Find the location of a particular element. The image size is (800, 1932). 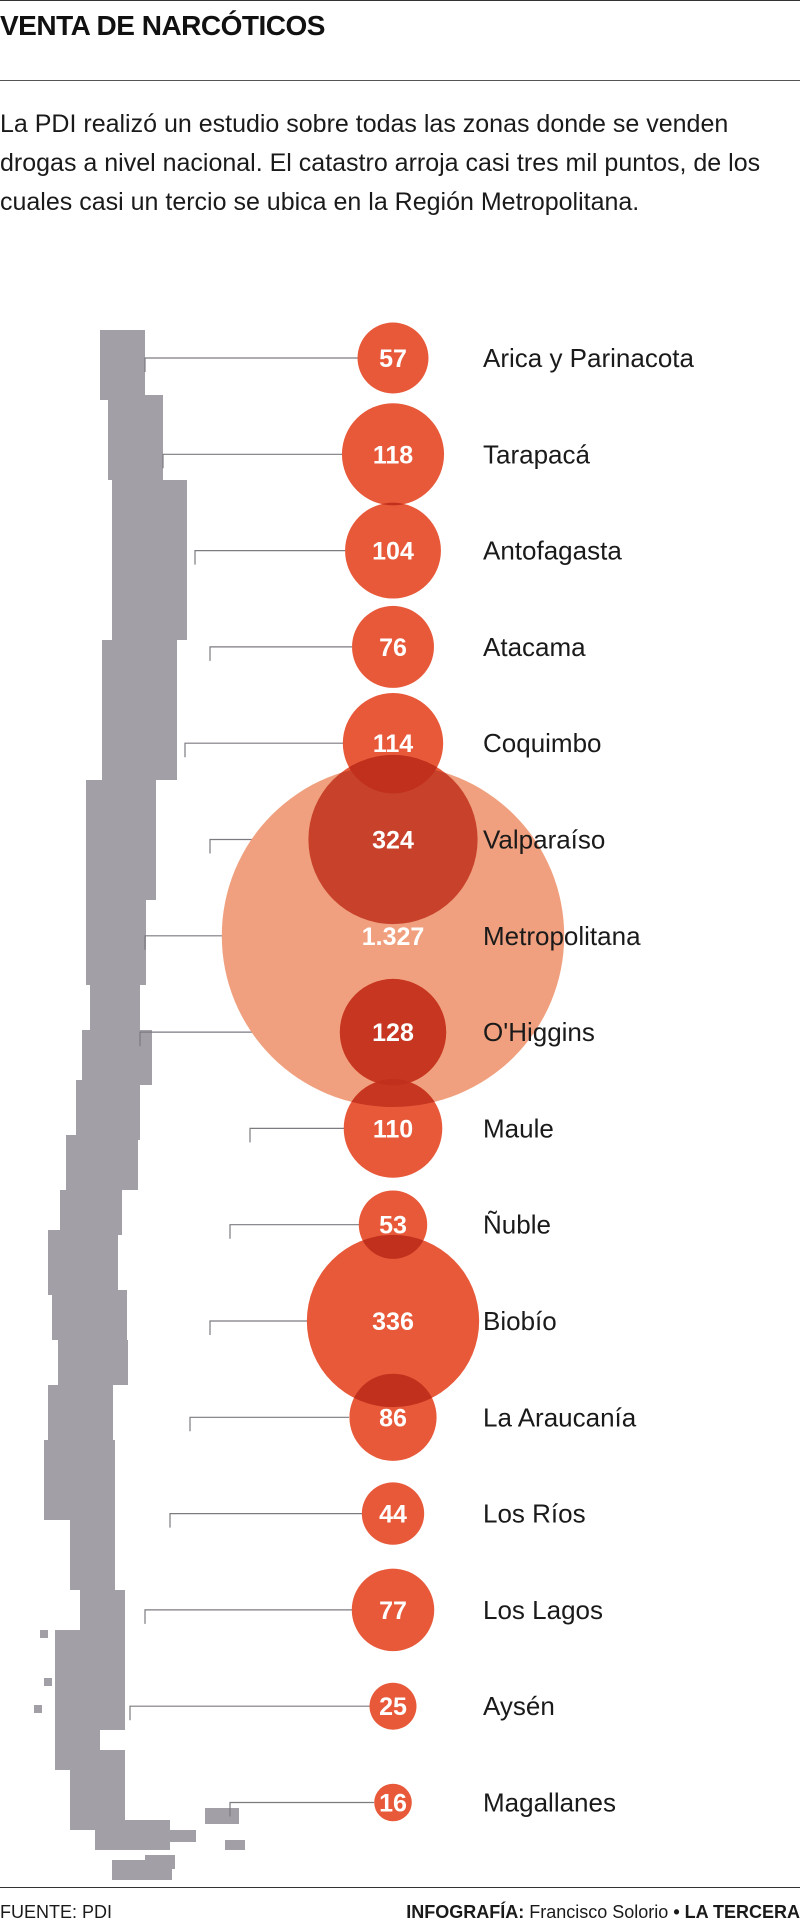

bubble-biobio is located at coordinates (393, 1321).